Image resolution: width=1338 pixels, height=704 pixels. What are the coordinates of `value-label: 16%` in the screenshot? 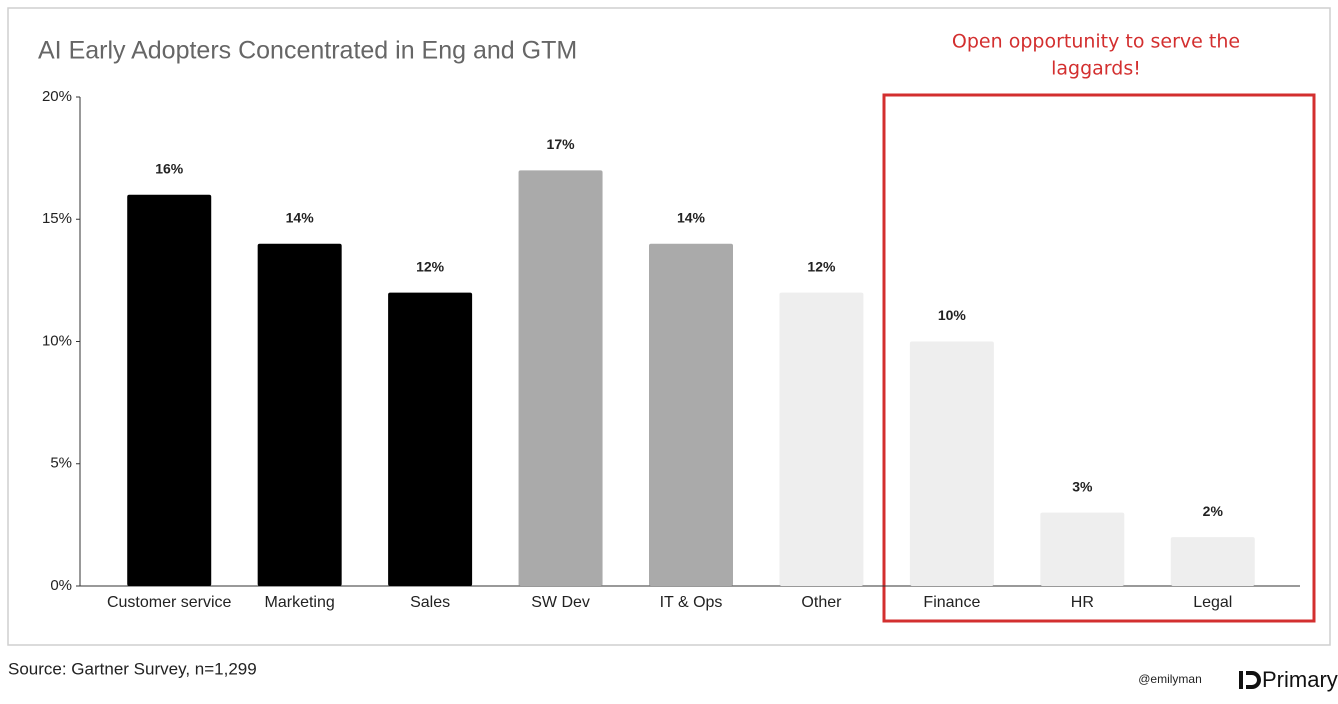 It's located at (169, 169).